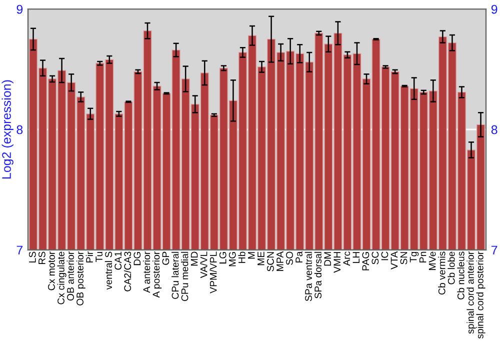  Describe the element at coordinates (213, 273) in the screenshot. I see `x-tick-label: VPM/VPL` at that location.